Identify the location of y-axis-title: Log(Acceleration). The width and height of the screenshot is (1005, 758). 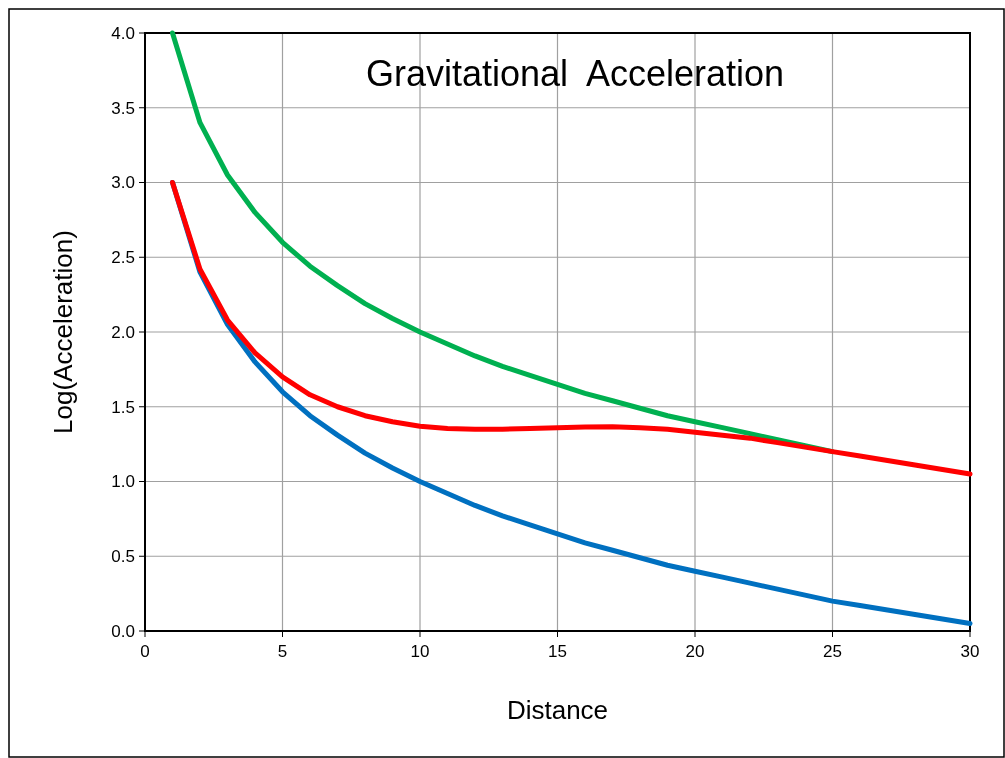
(63, 332).